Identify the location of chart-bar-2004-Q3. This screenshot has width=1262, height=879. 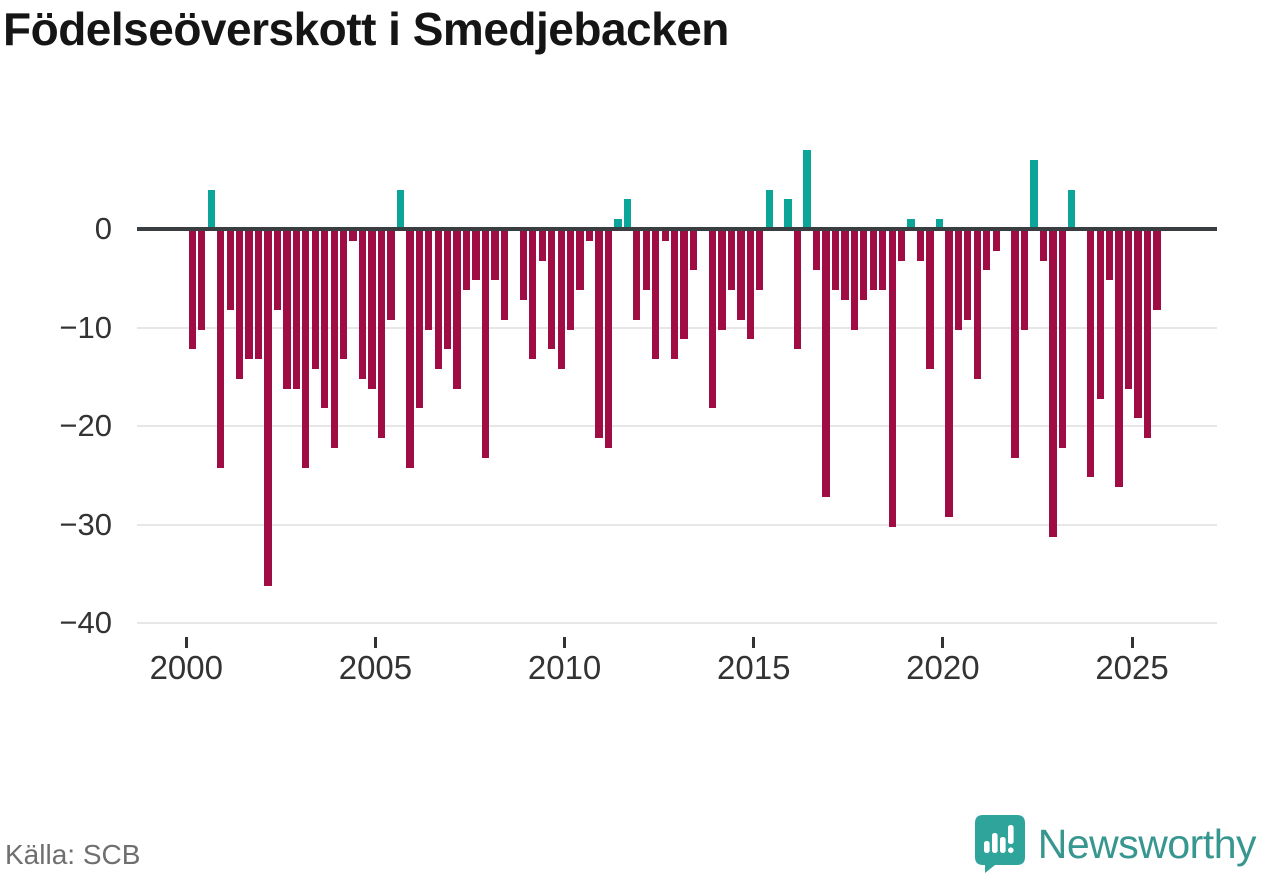
(362, 305).